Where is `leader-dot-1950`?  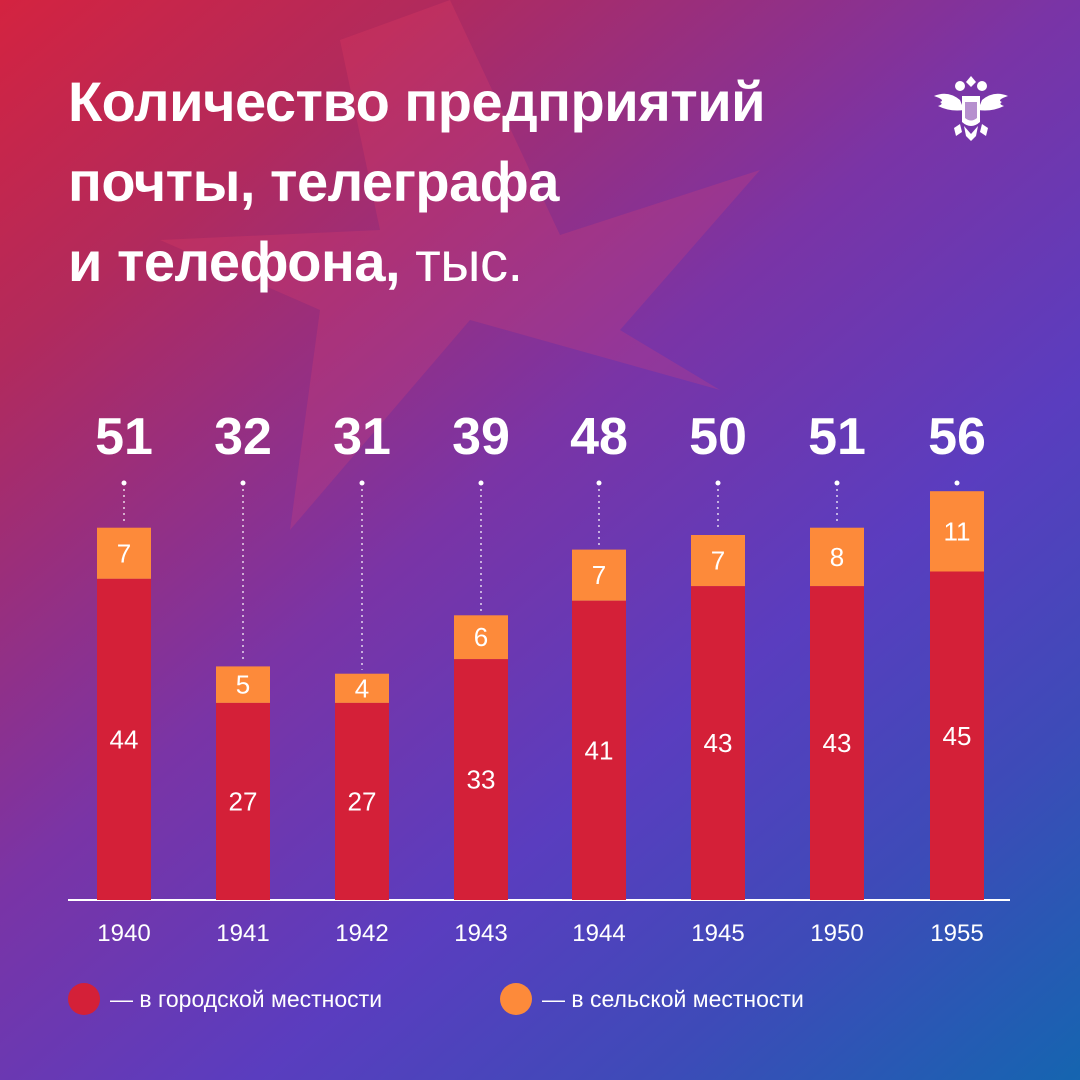 leader-dot-1950 is located at coordinates (837, 483).